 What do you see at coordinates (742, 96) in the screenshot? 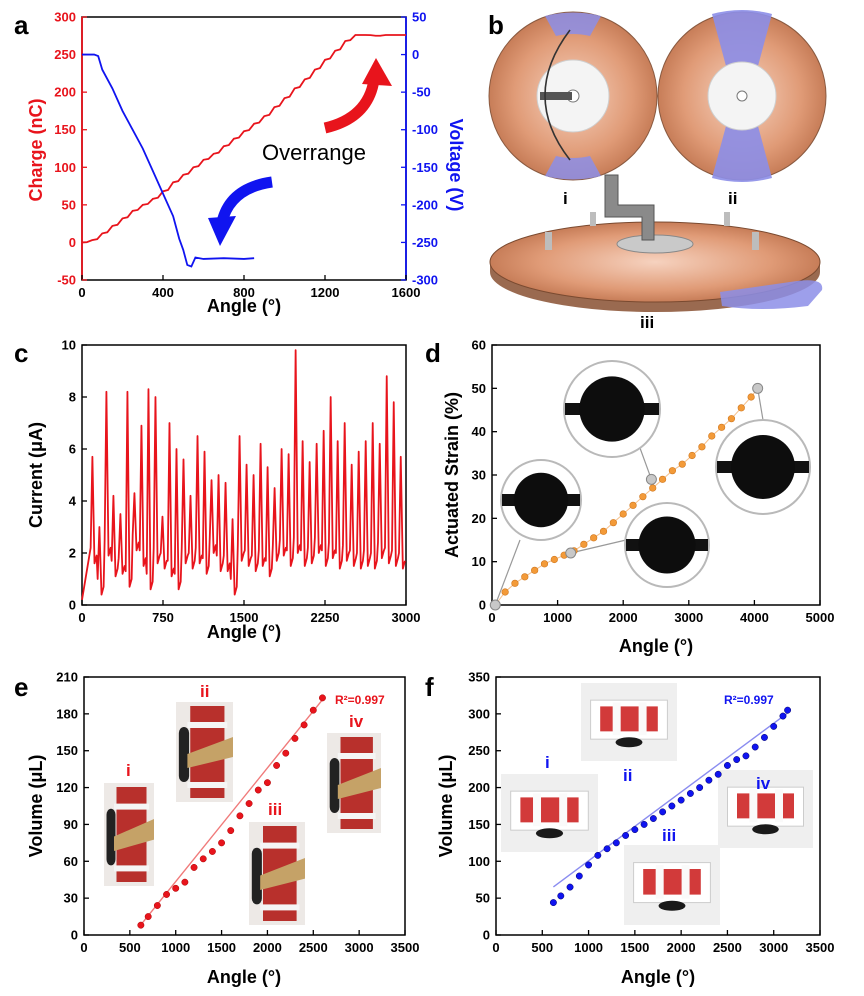
I see `disc-ii-shaft` at bounding box center [742, 96].